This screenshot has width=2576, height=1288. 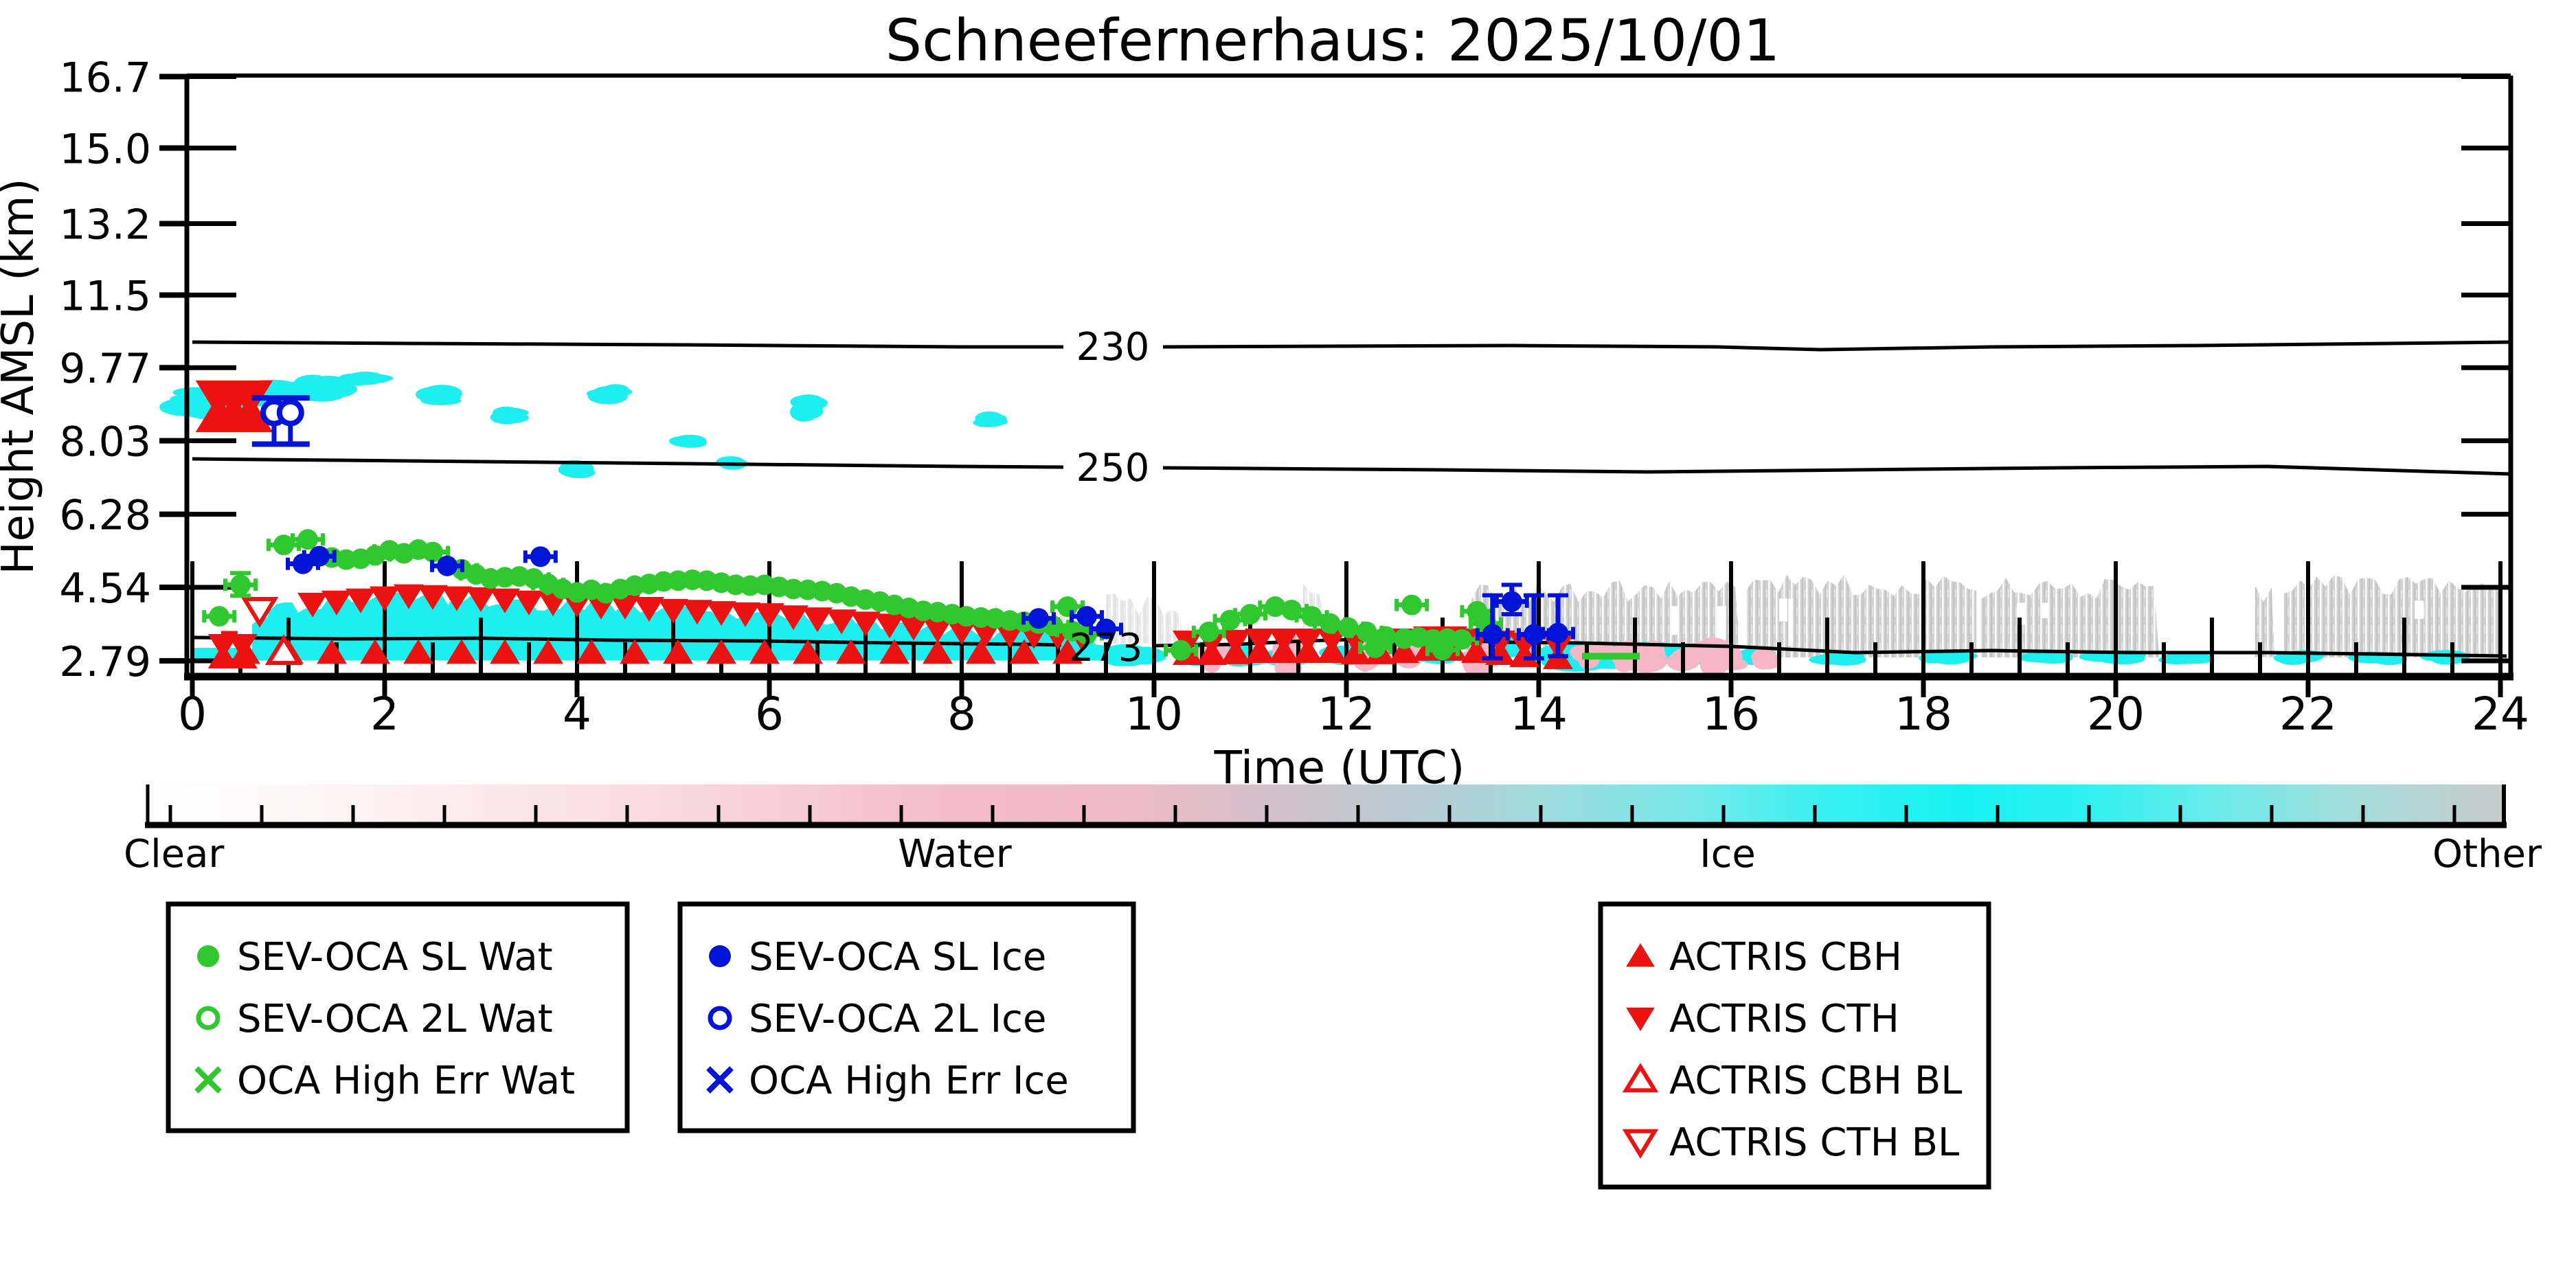 I want to click on y-tick-label: 13.2, so click(x=105, y=225).